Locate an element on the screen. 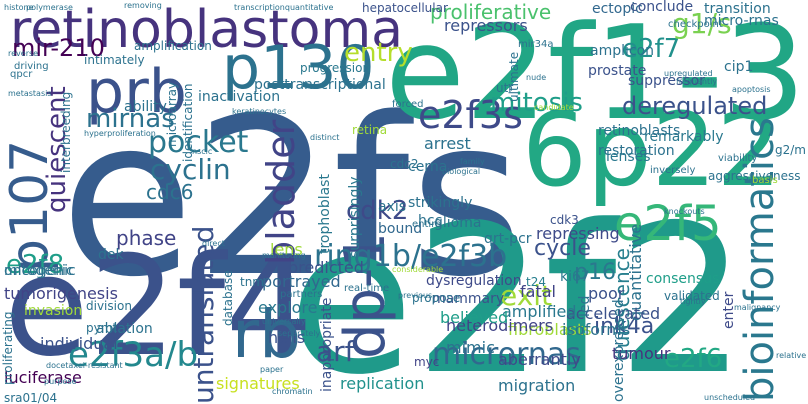  word-reverse: reverse is located at coordinates (23, 53).